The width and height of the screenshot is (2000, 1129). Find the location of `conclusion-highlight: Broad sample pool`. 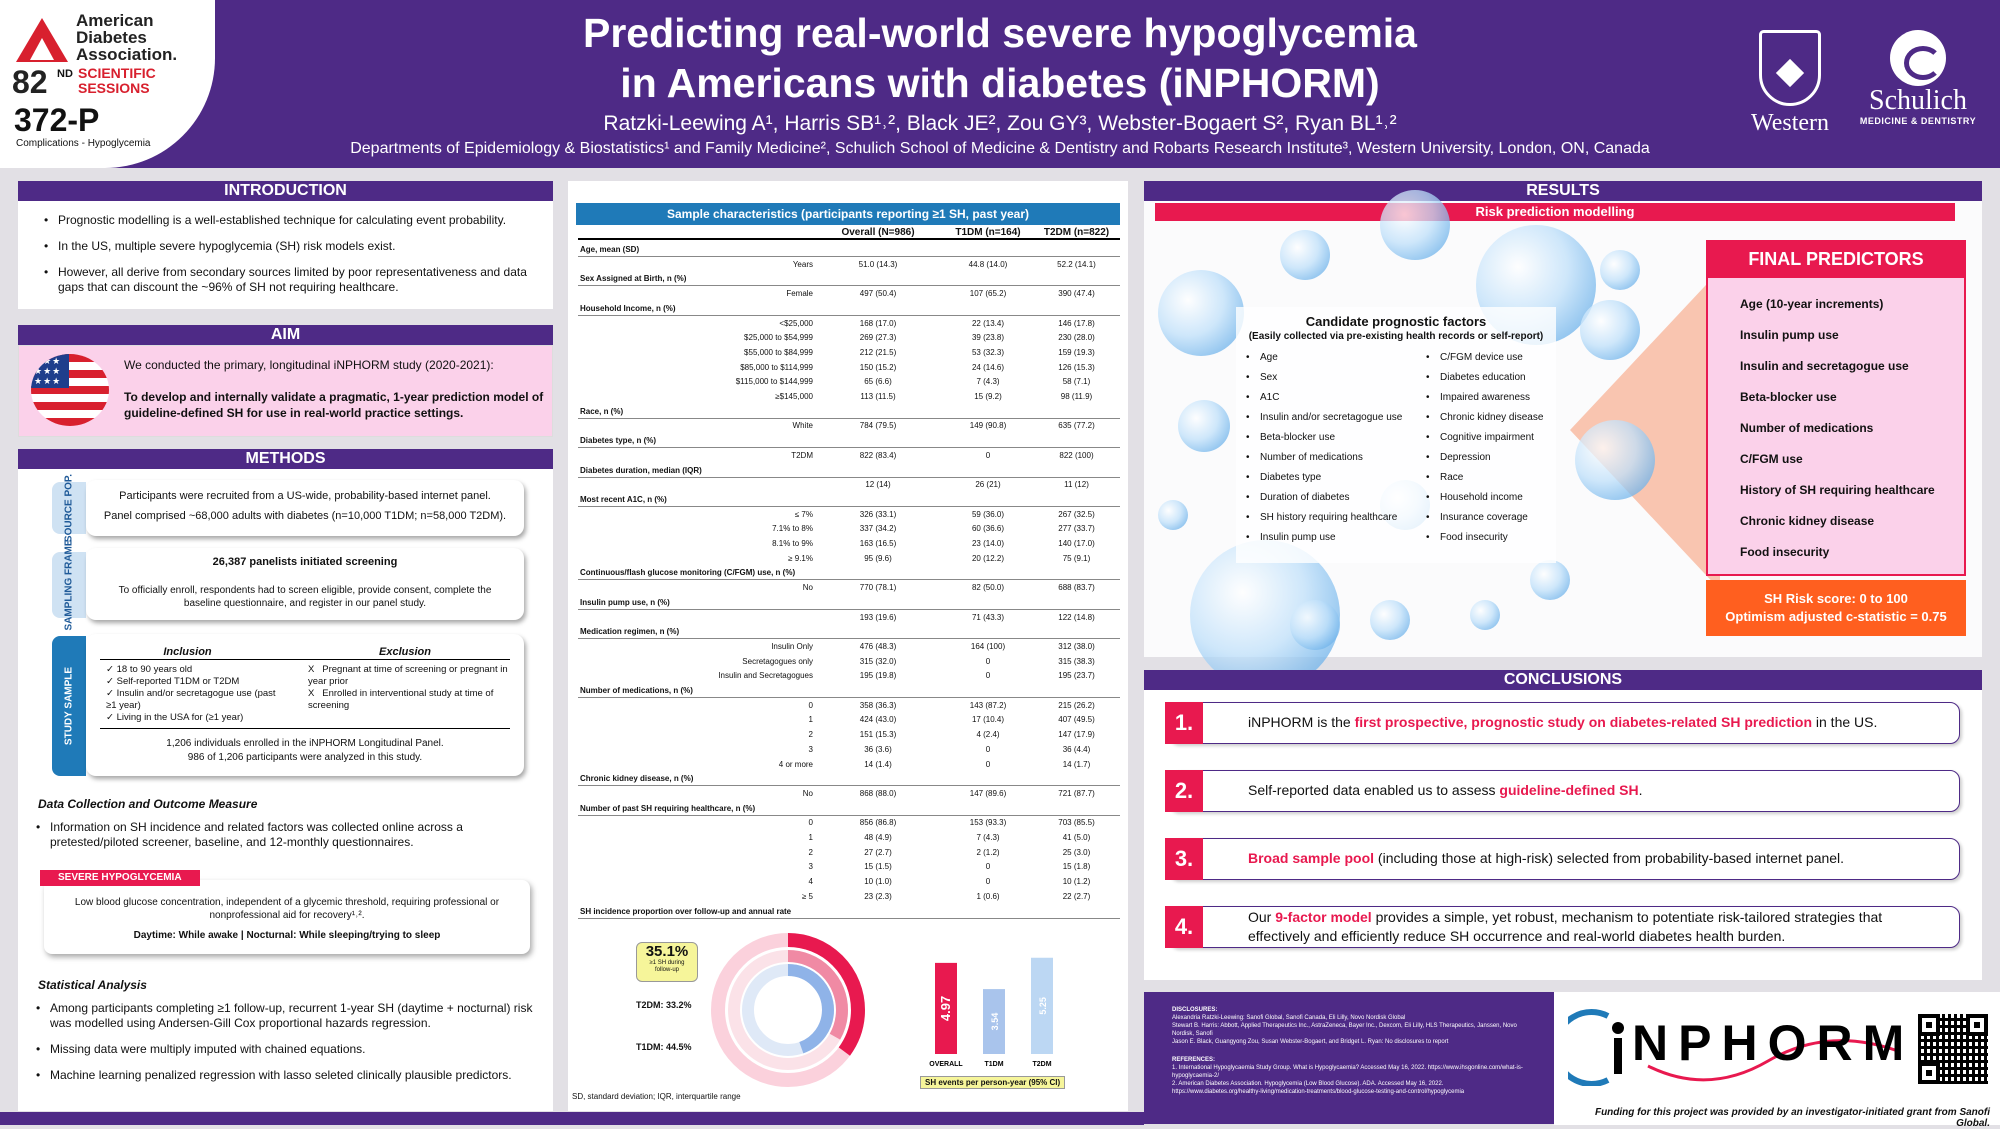

conclusion-highlight: Broad sample pool is located at coordinates (1311, 858).